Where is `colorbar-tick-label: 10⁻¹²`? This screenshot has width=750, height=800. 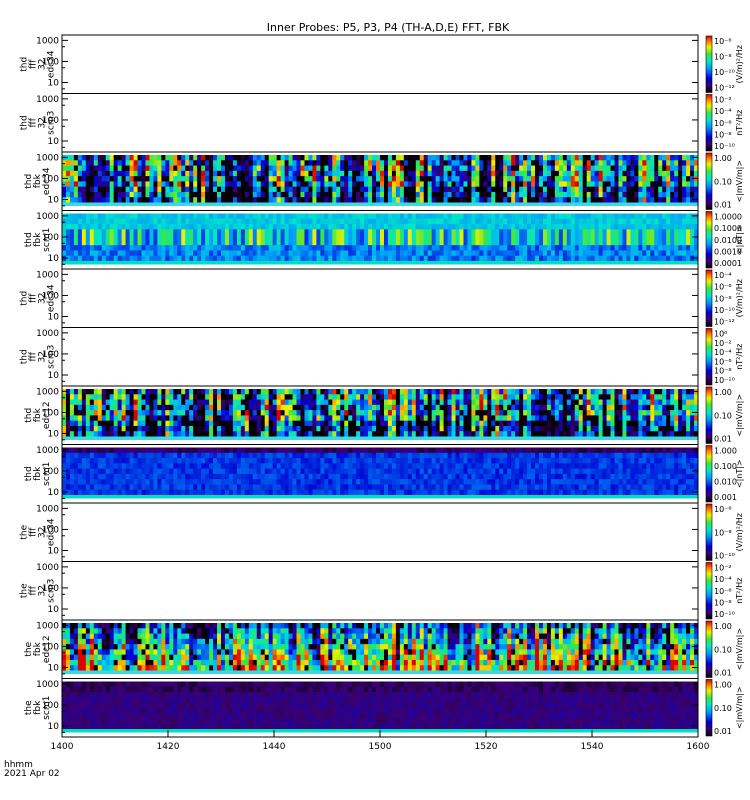
colorbar-tick-label: 10⁻¹² is located at coordinates (724, 322).